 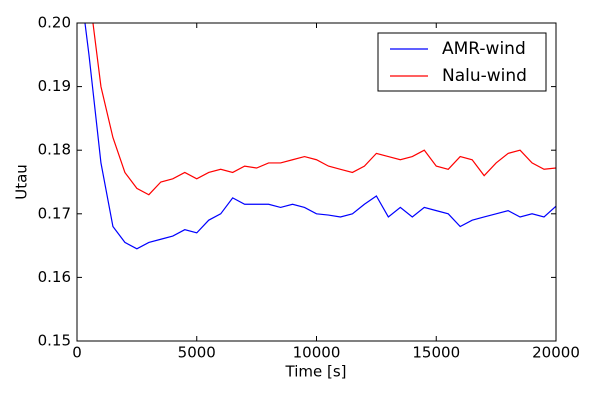 What do you see at coordinates (54, 150) in the screenshot?
I see `y-tick-label: 0.18` at bounding box center [54, 150].